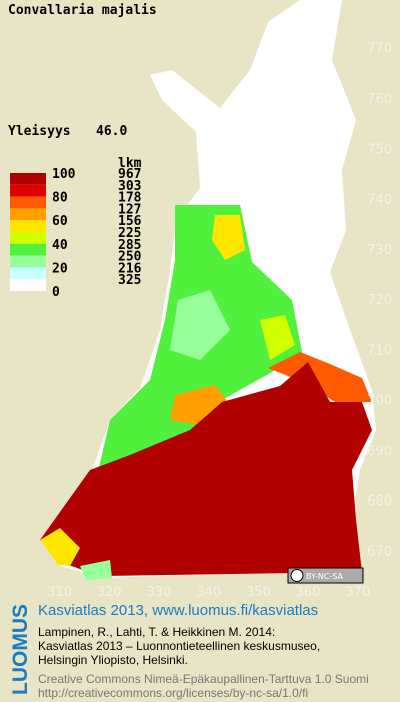 The height and width of the screenshot is (702, 400). Describe the element at coordinates (200, 325) in the screenshot. I see `light-patch` at that location.